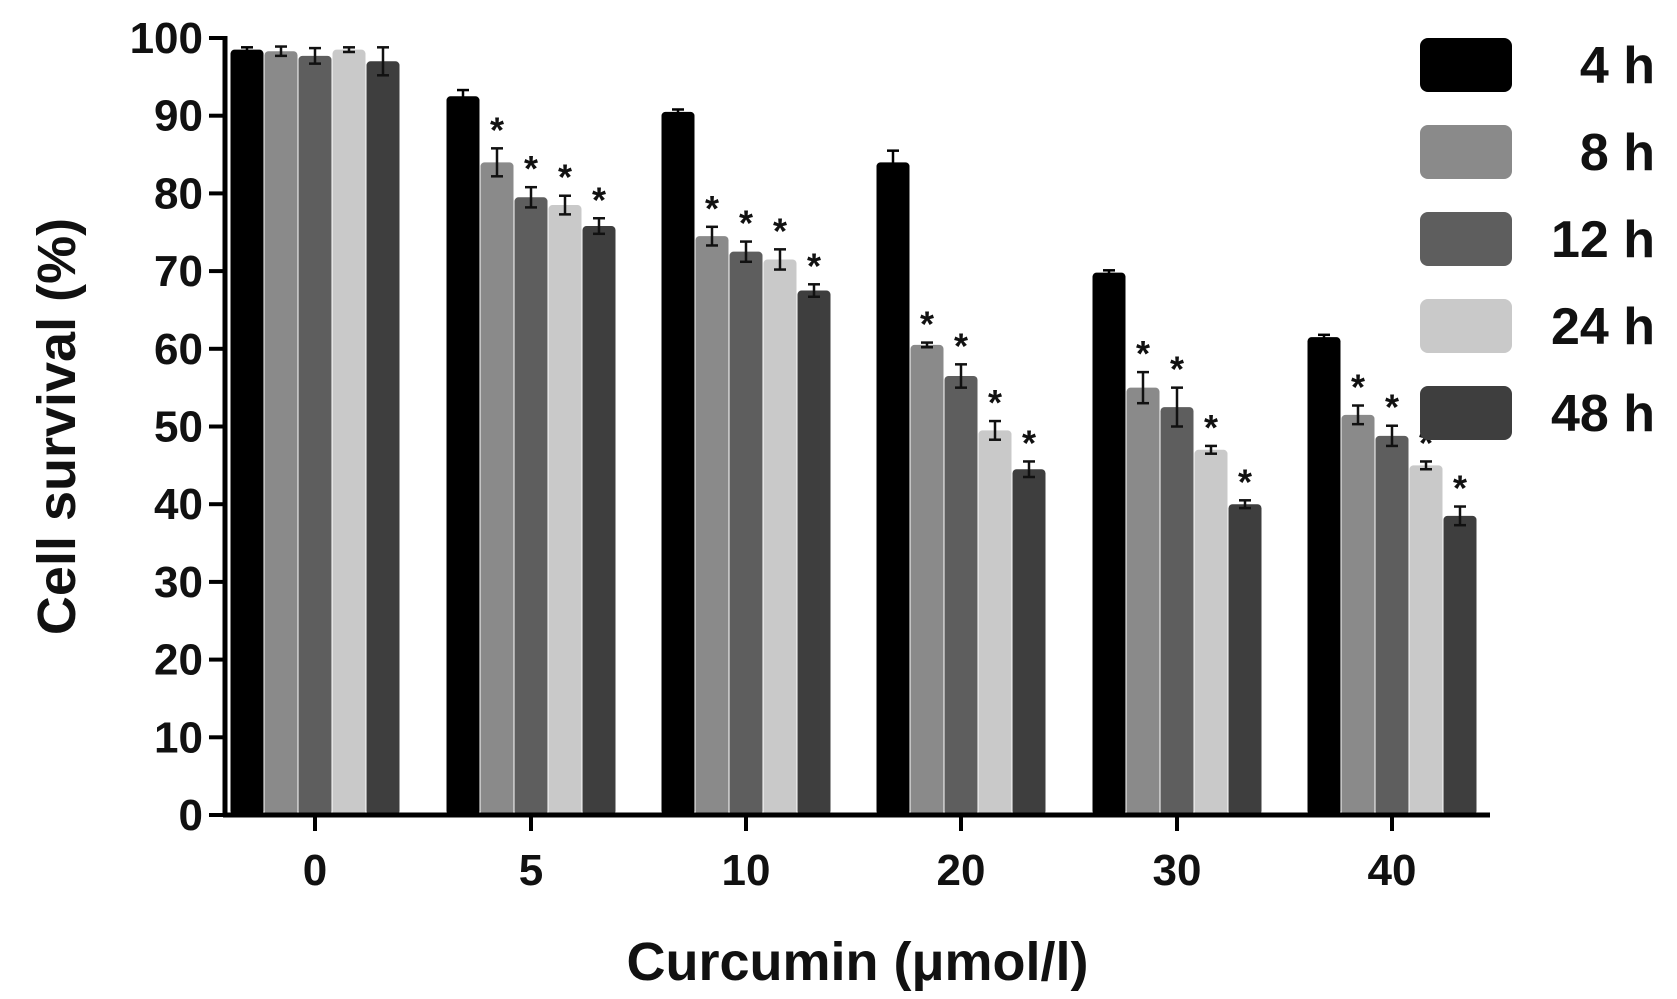  I want to click on y-tick-label: 30, so click(178, 582).